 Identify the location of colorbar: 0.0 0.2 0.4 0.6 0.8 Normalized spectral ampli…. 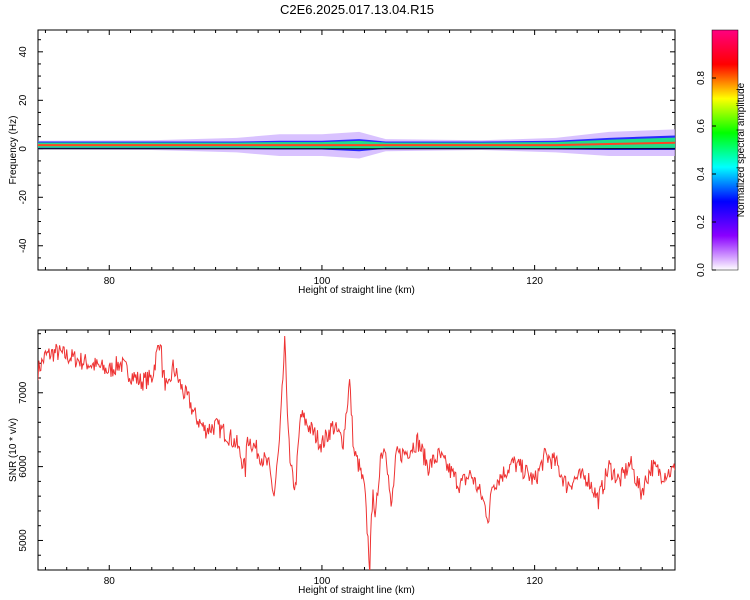
(721, 153).